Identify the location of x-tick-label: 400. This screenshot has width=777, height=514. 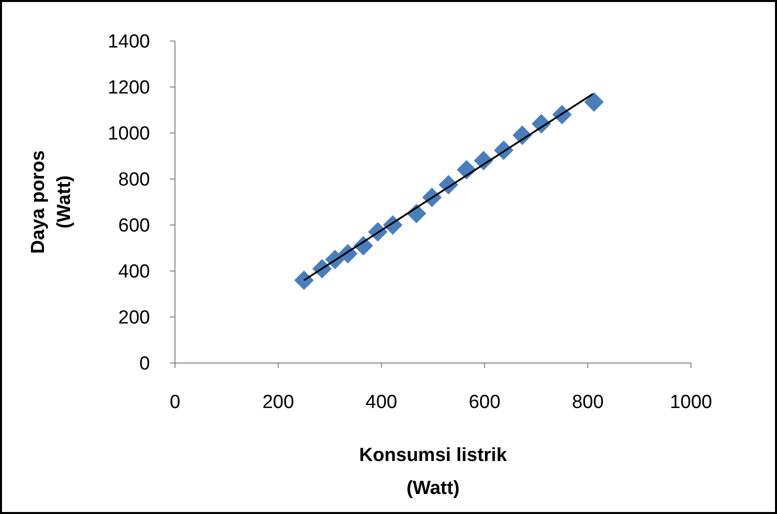
(382, 402).